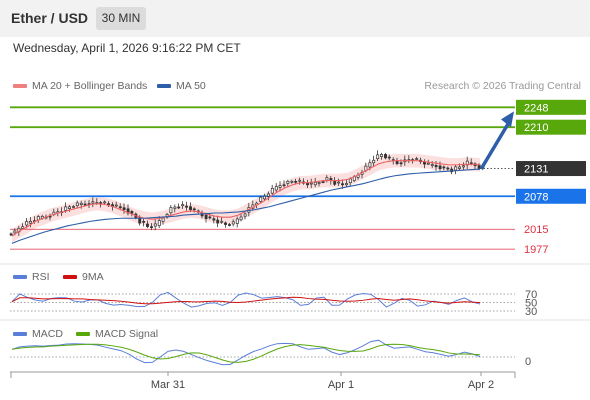 This screenshot has width=590, height=400. What do you see at coordinates (531, 312) in the screenshot?
I see `rsi-axis-30: 30` at bounding box center [531, 312].